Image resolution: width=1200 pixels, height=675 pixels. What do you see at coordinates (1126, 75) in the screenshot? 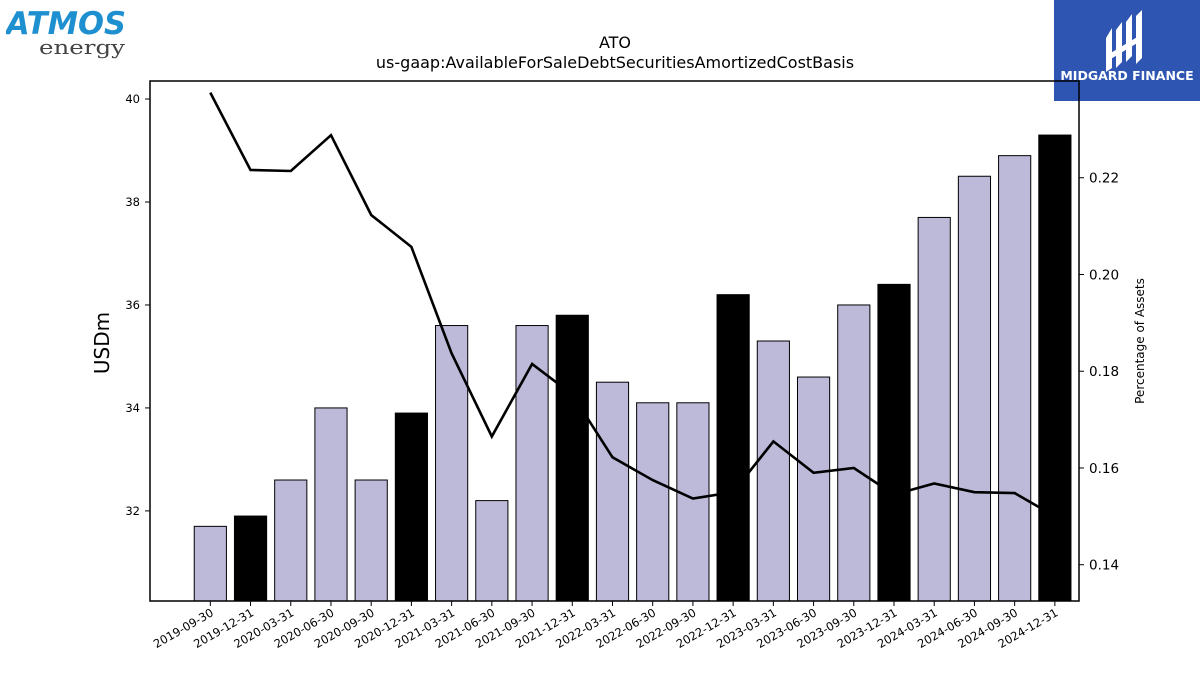
I see `midgard-name: MIDGARD FINANCE` at bounding box center [1126, 75].